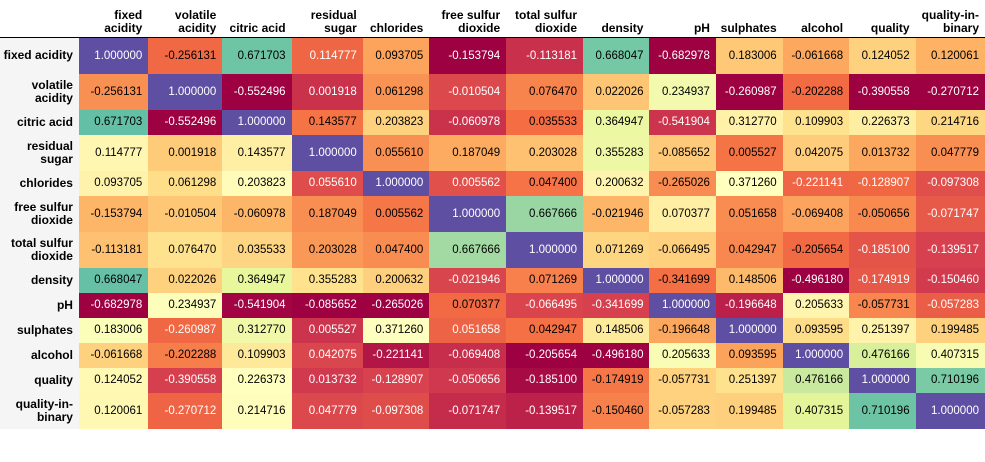  I want to click on heatmap-cell: 0.183006, so click(113, 330).